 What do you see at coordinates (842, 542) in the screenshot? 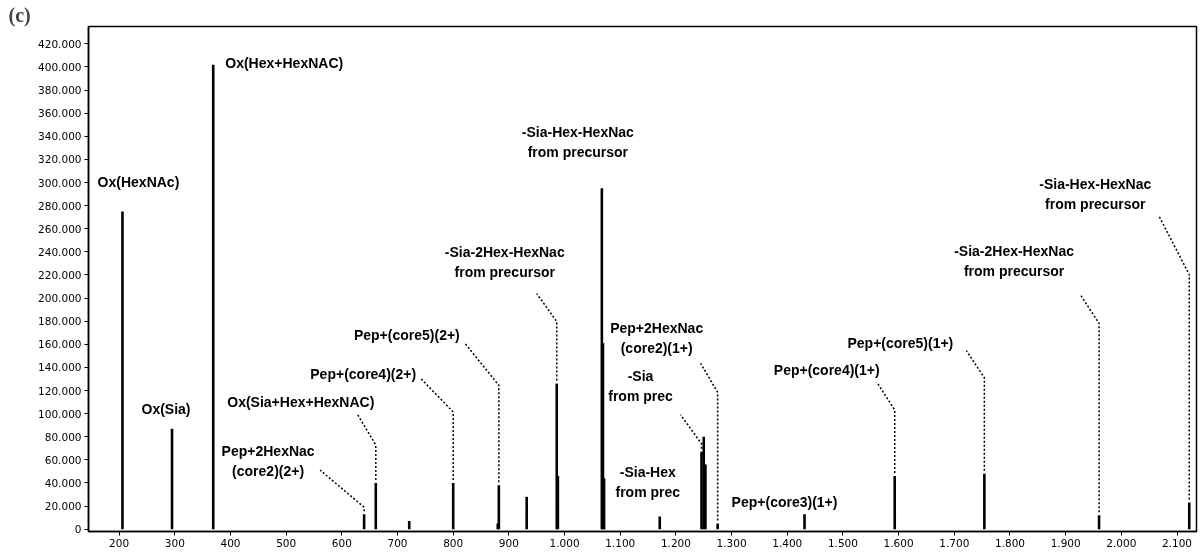
I see `x-tick-label: 1.500` at bounding box center [842, 542].